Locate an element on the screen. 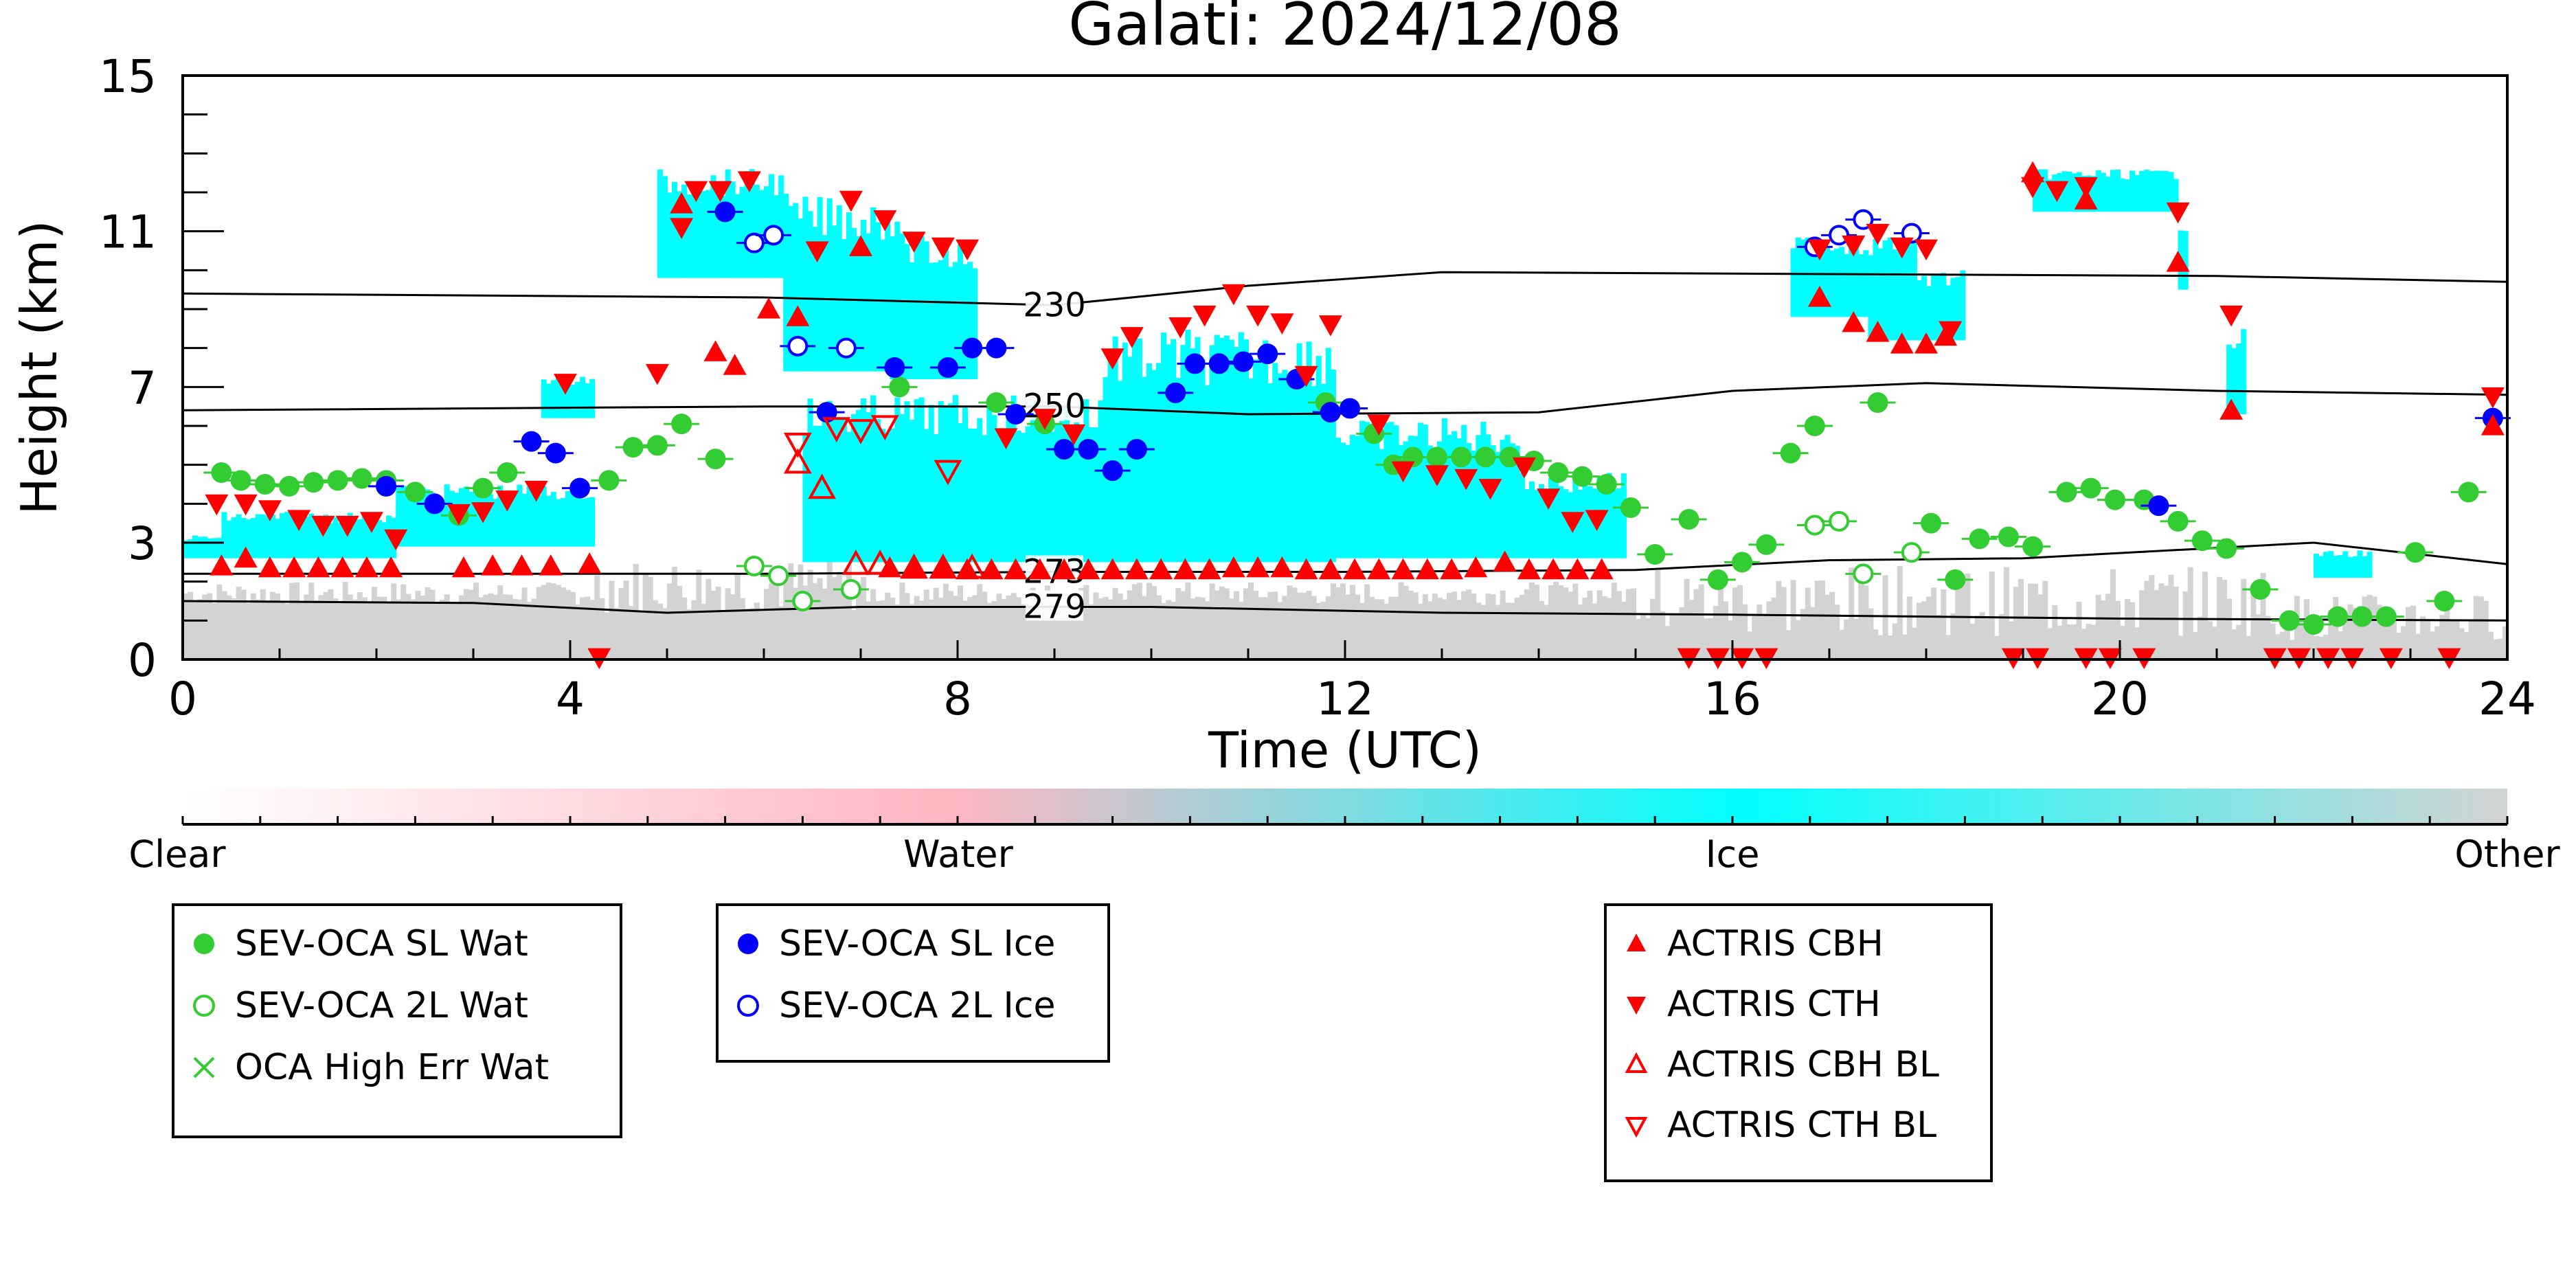 The image size is (2576, 1288). legend-item-2l-wat: SEV-OCA 2L Wat is located at coordinates (358, 1005).